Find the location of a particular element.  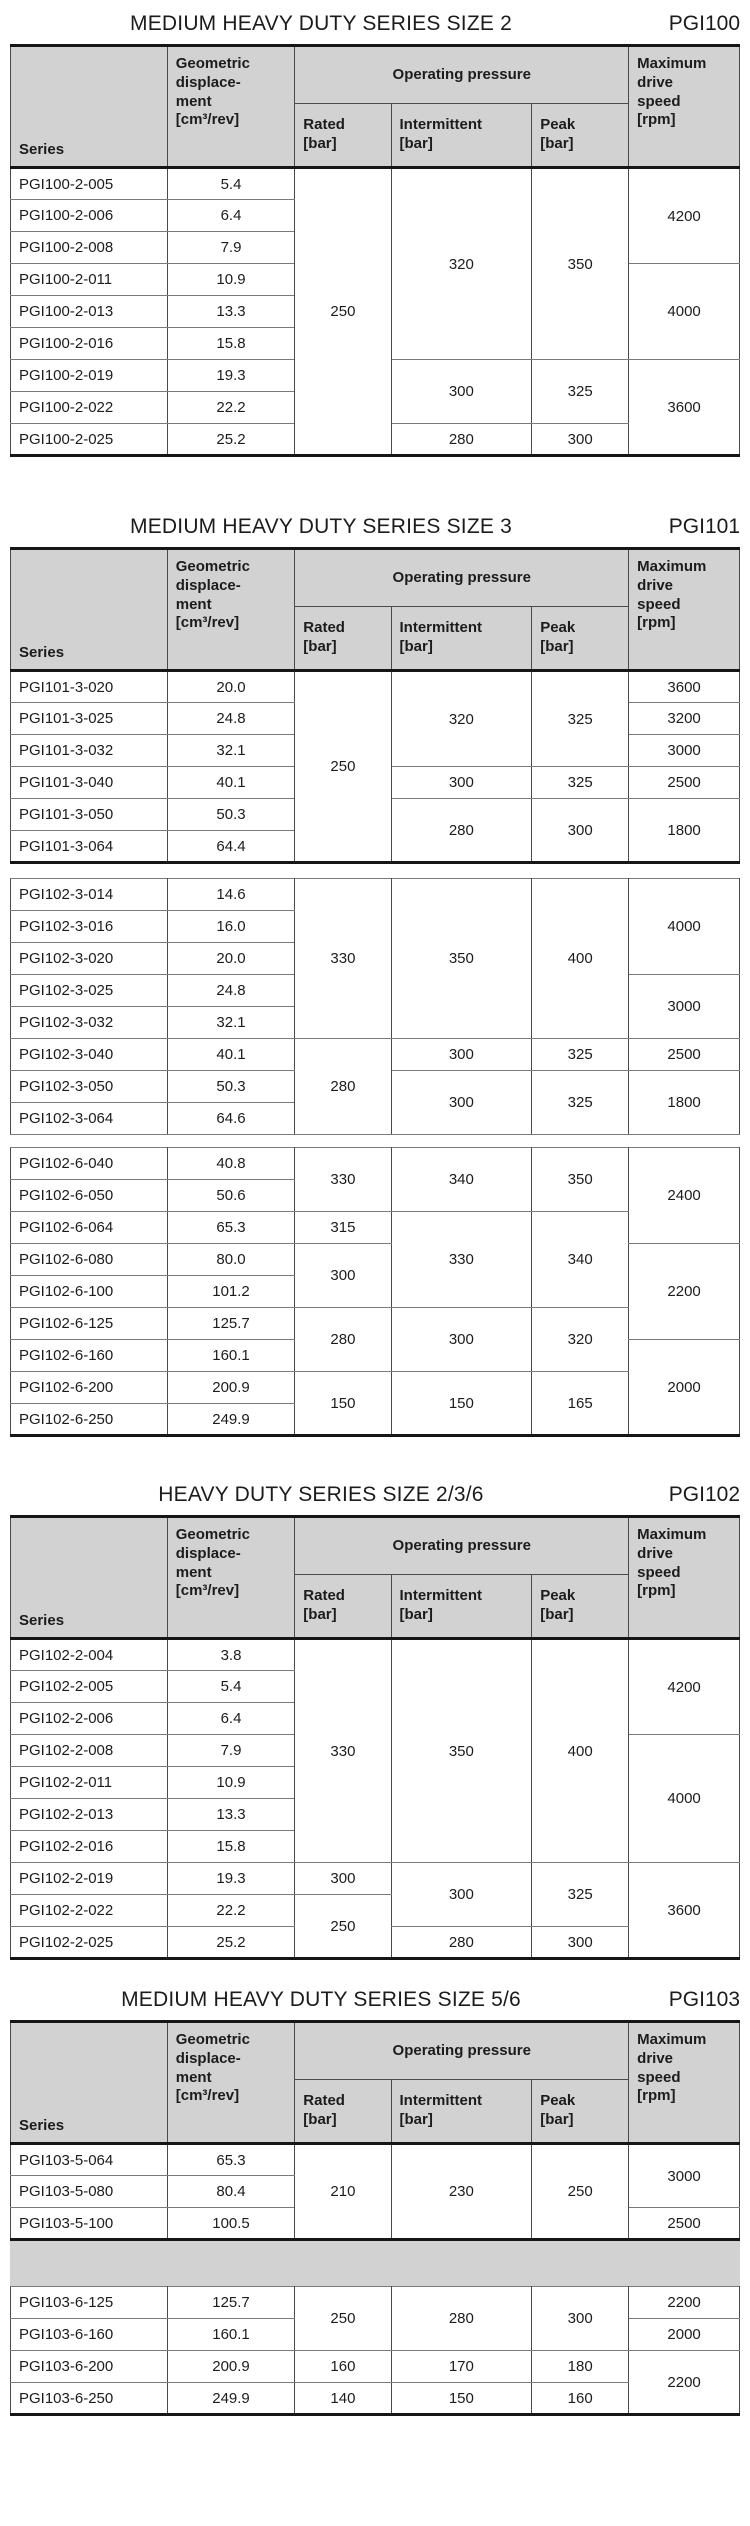

series-cell: PGI101-3-050 is located at coordinates (89, 814).